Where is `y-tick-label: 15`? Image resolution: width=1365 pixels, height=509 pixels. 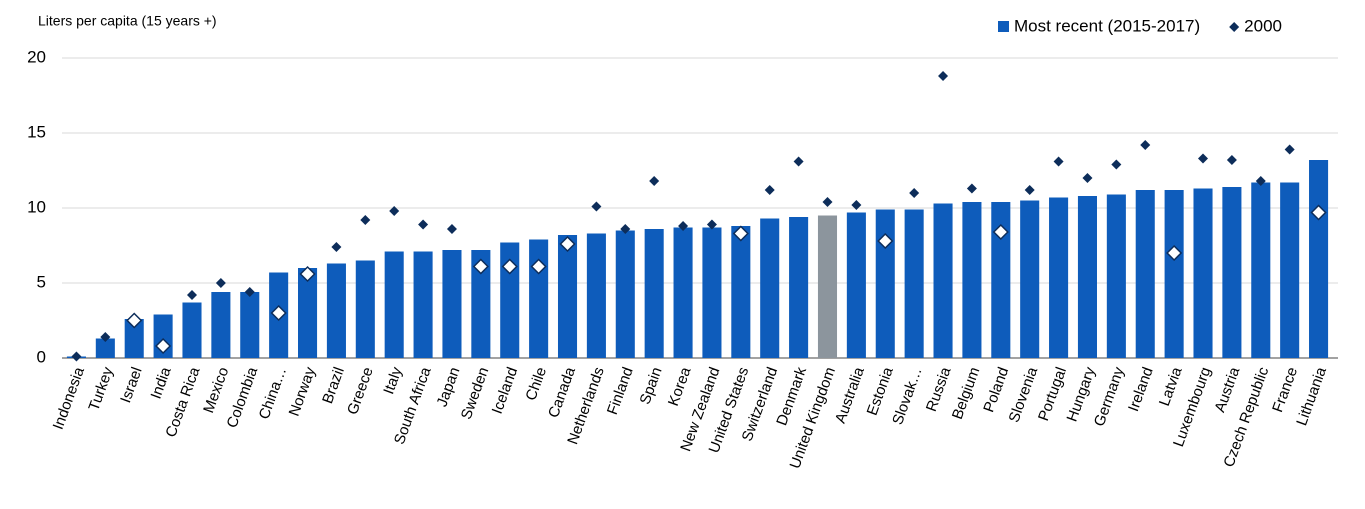
y-tick-label: 15 is located at coordinates (36, 131).